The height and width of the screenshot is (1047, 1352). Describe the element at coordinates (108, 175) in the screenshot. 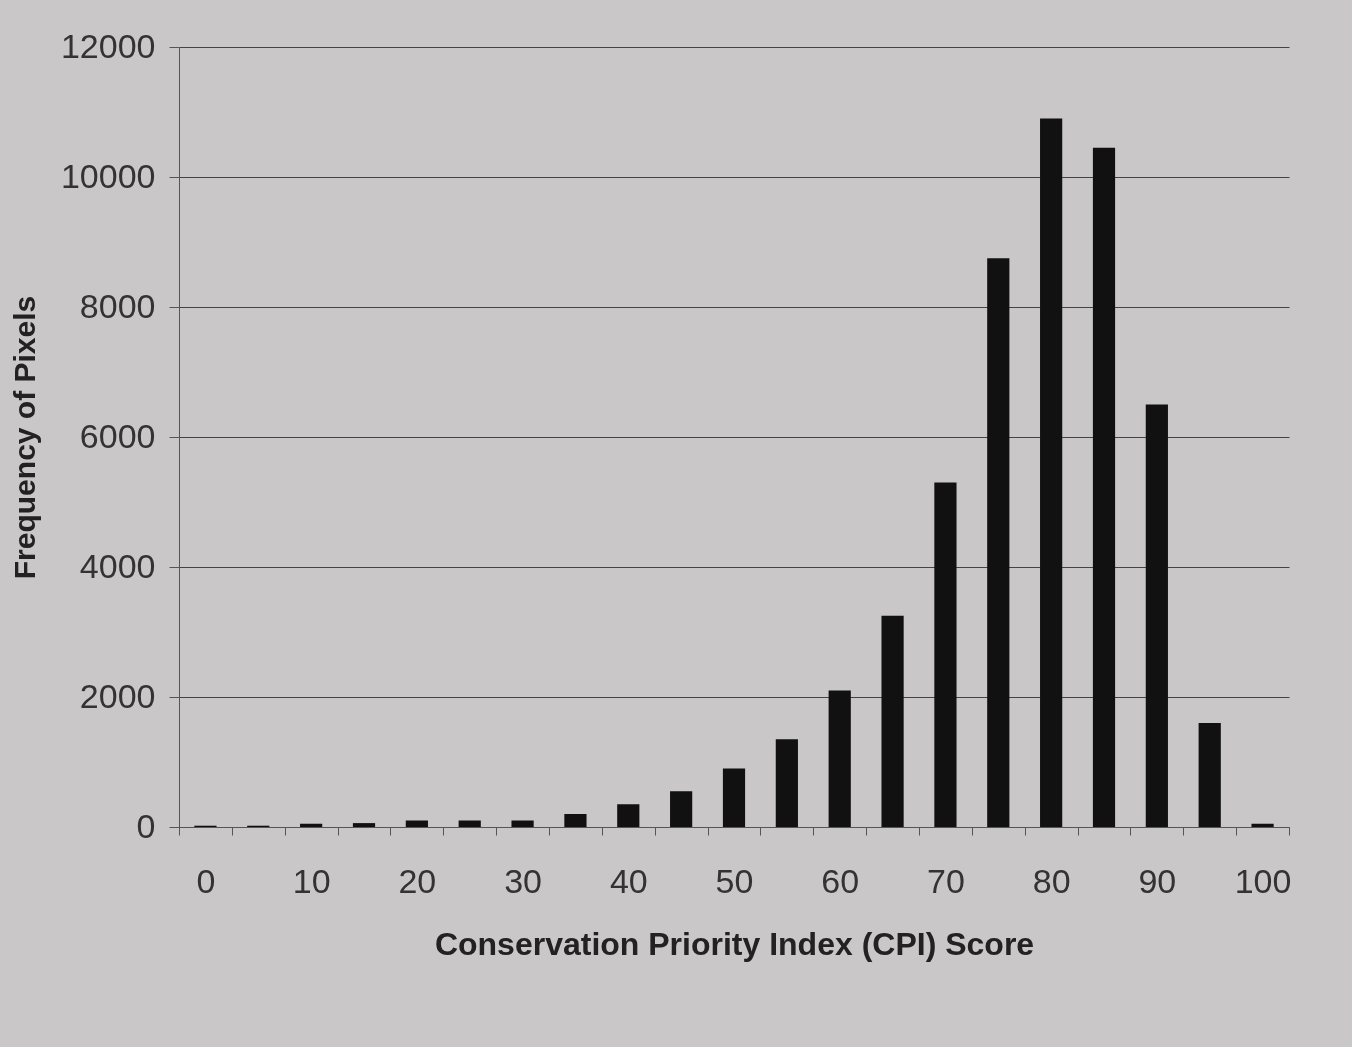

I see `y-tick-label: 10000` at that location.